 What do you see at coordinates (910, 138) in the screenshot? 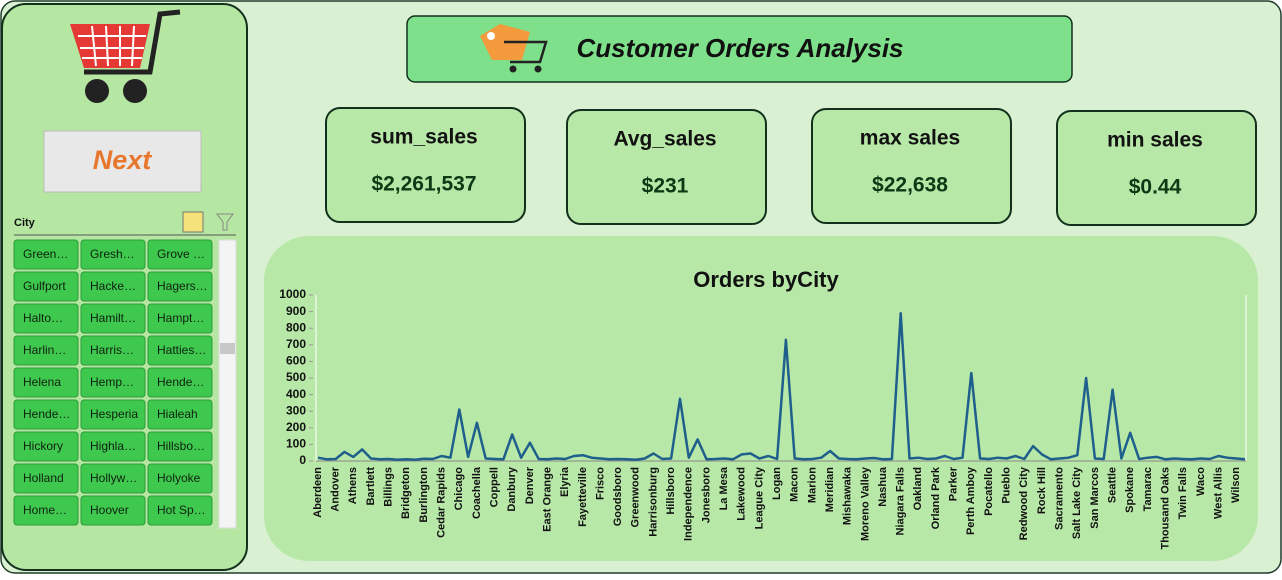
I see `kpi-label: max sales` at bounding box center [910, 138].